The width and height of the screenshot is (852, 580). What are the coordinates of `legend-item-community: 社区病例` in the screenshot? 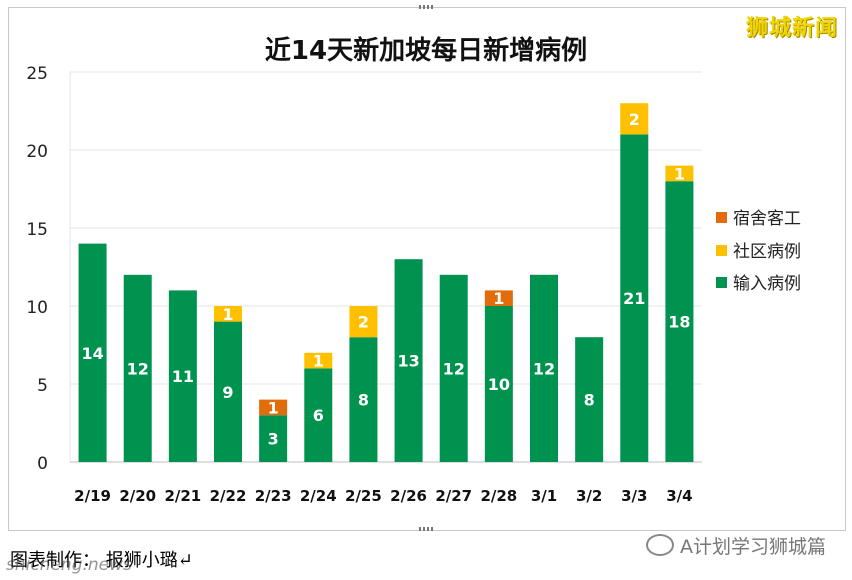 It's located at (758, 249).